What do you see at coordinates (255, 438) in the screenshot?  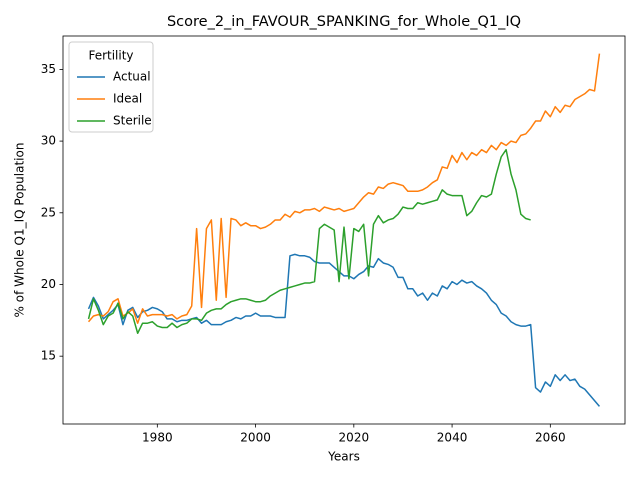 I see `x-tick-label: 2000` at bounding box center [255, 438].